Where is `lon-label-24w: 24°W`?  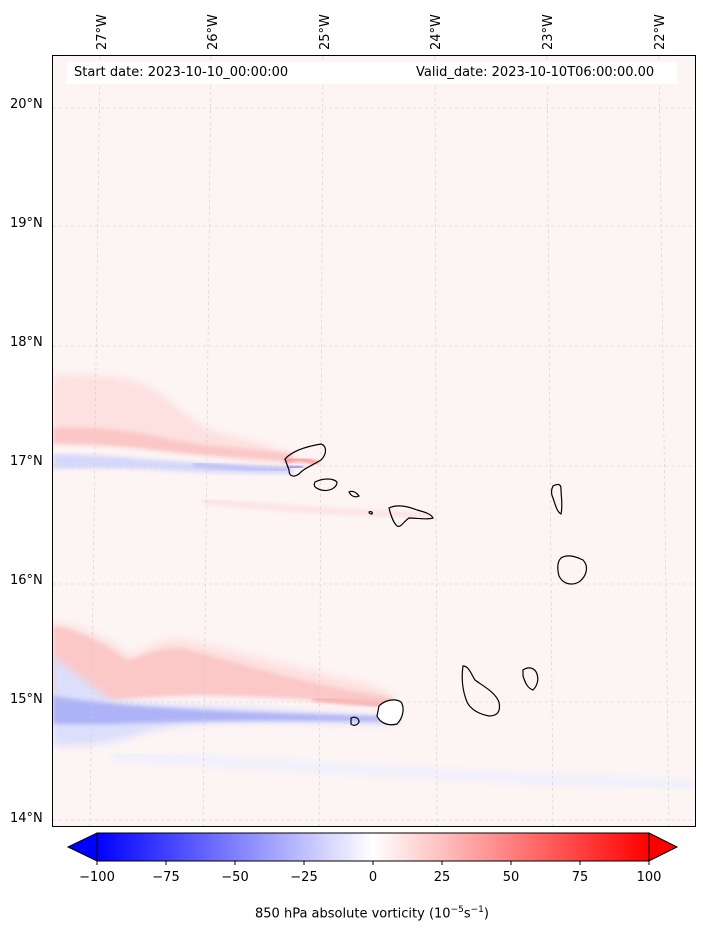 lon-label-24w: 24°W is located at coordinates (436, 32).